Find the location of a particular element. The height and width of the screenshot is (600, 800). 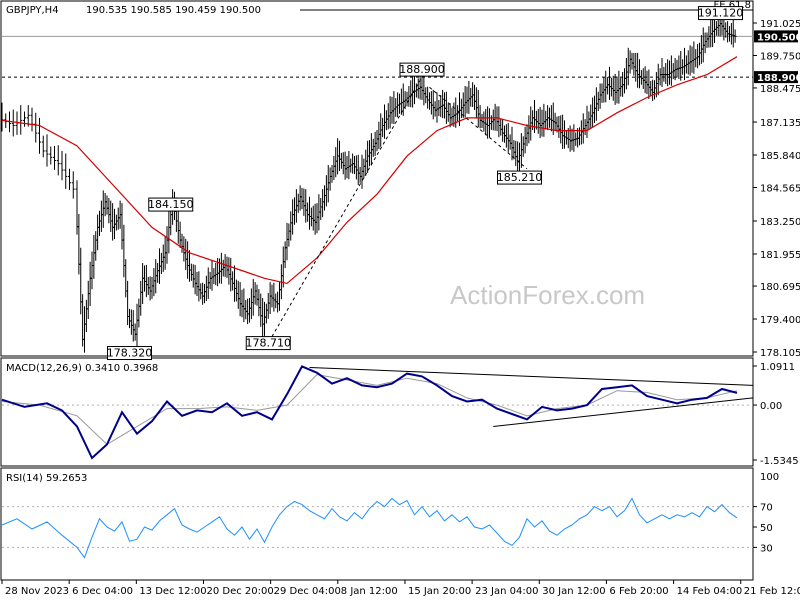

price-y-tick-label: 183.250 is located at coordinates (780, 222).